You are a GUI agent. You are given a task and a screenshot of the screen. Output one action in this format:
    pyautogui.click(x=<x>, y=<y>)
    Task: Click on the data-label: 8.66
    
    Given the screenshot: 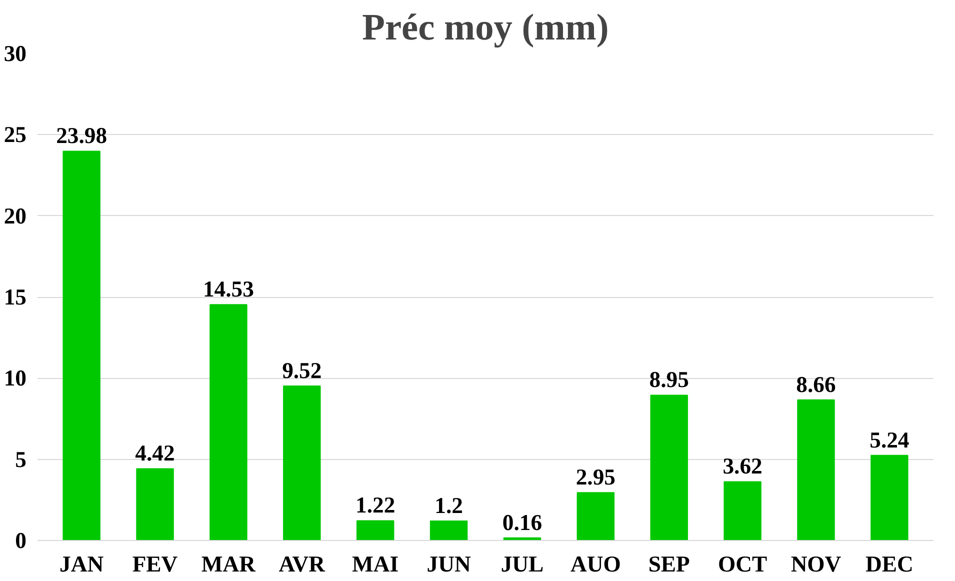 What is the action you would take?
    pyautogui.click(x=816, y=384)
    